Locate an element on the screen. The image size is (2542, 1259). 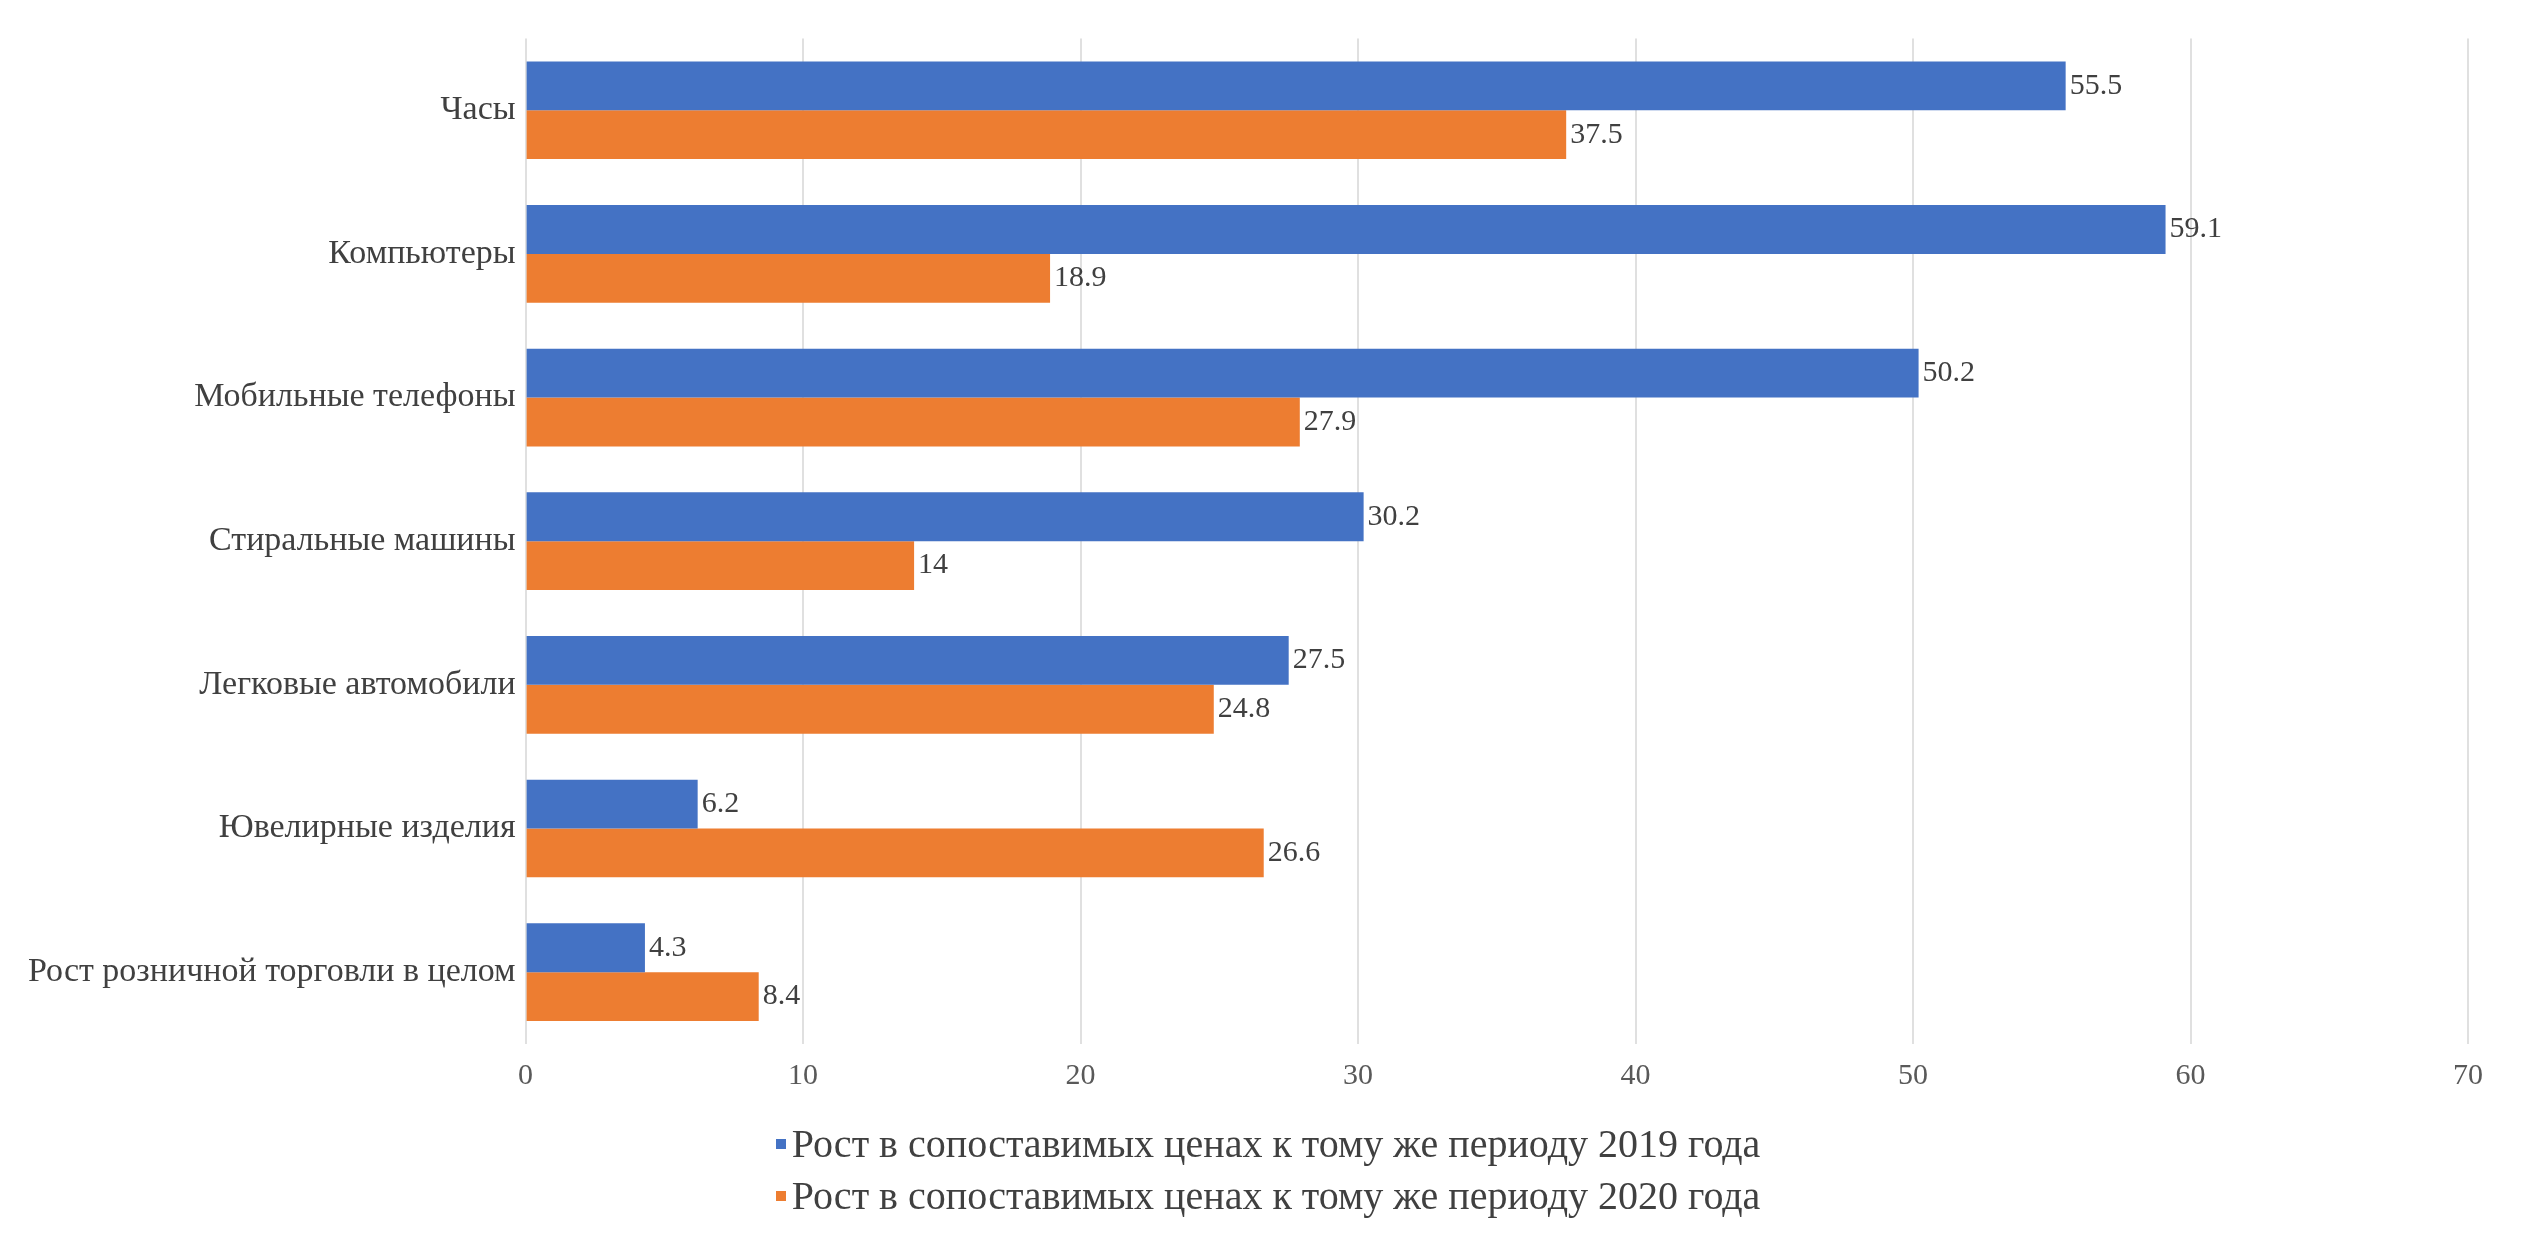
y-tick-label: Часы is located at coordinates (478, 108).